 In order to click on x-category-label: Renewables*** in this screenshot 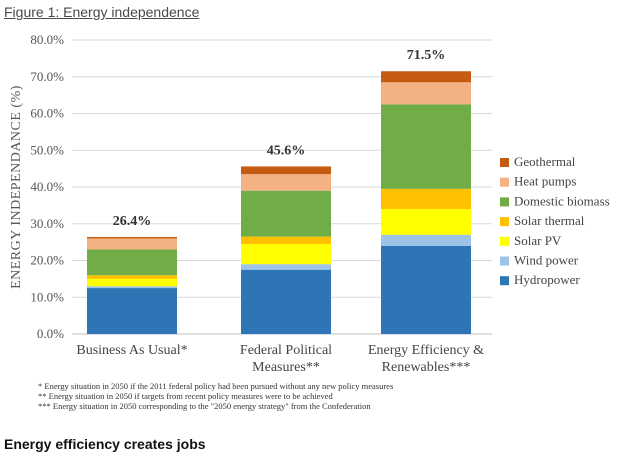, I will do `click(426, 367)`.